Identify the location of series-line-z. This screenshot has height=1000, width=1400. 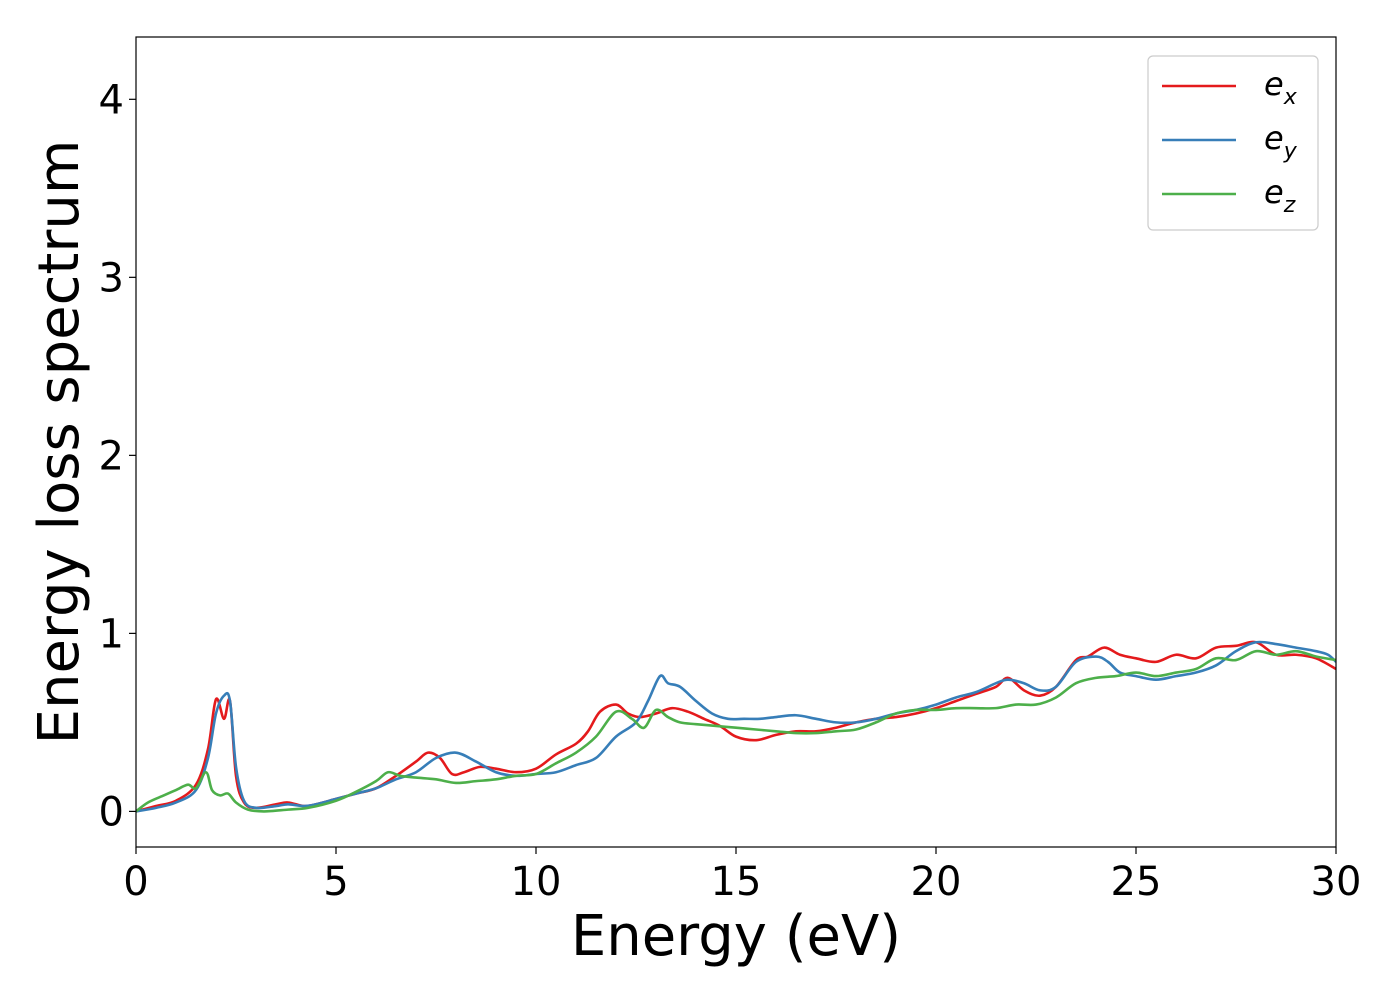
(736, 731).